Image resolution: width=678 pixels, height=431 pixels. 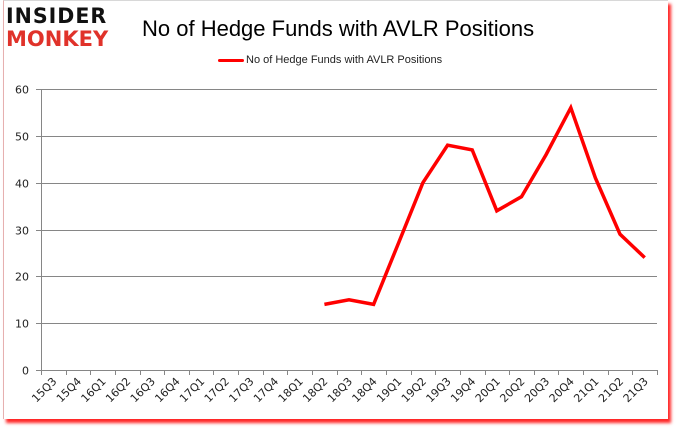 What do you see at coordinates (22, 90) in the screenshot?
I see `y-tick-label: 60` at bounding box center [22, 90].